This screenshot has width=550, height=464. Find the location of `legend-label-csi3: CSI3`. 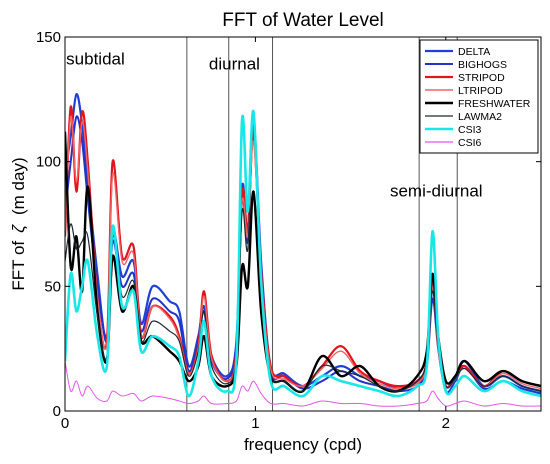

legend-label-csi3: CSI3 is located at coordinates (470, 130).